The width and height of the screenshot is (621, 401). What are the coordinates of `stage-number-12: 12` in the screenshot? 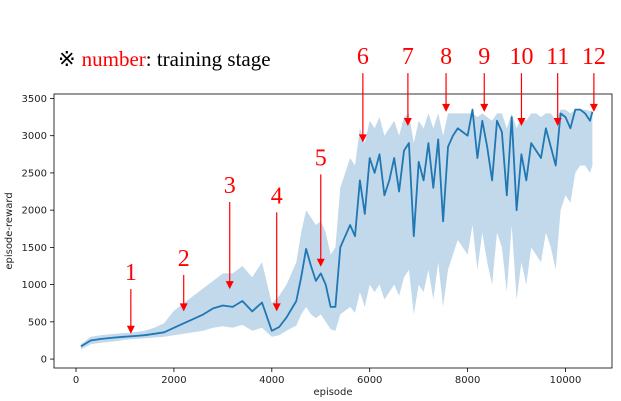 It's located at (594, 57).